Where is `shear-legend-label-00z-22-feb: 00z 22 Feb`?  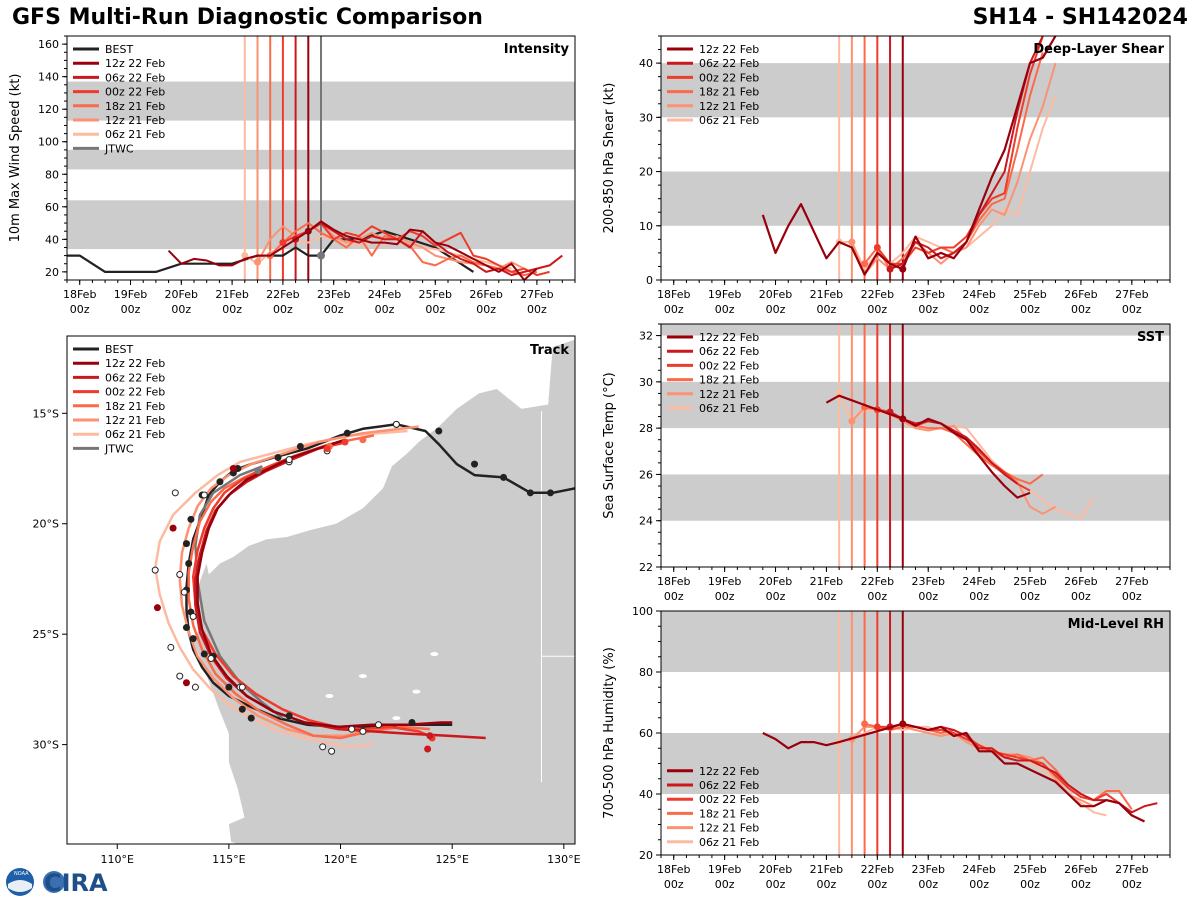 shear-legend-label-00z-22-feb: 00z 22 Feb is located at coordinates (729, 77).